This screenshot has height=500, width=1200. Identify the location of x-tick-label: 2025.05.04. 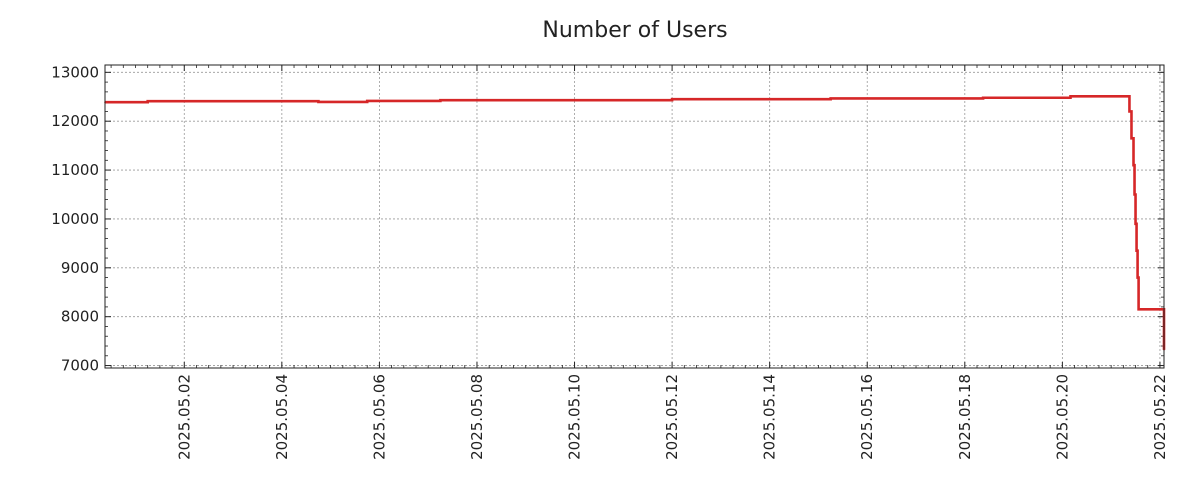
(282, 417).